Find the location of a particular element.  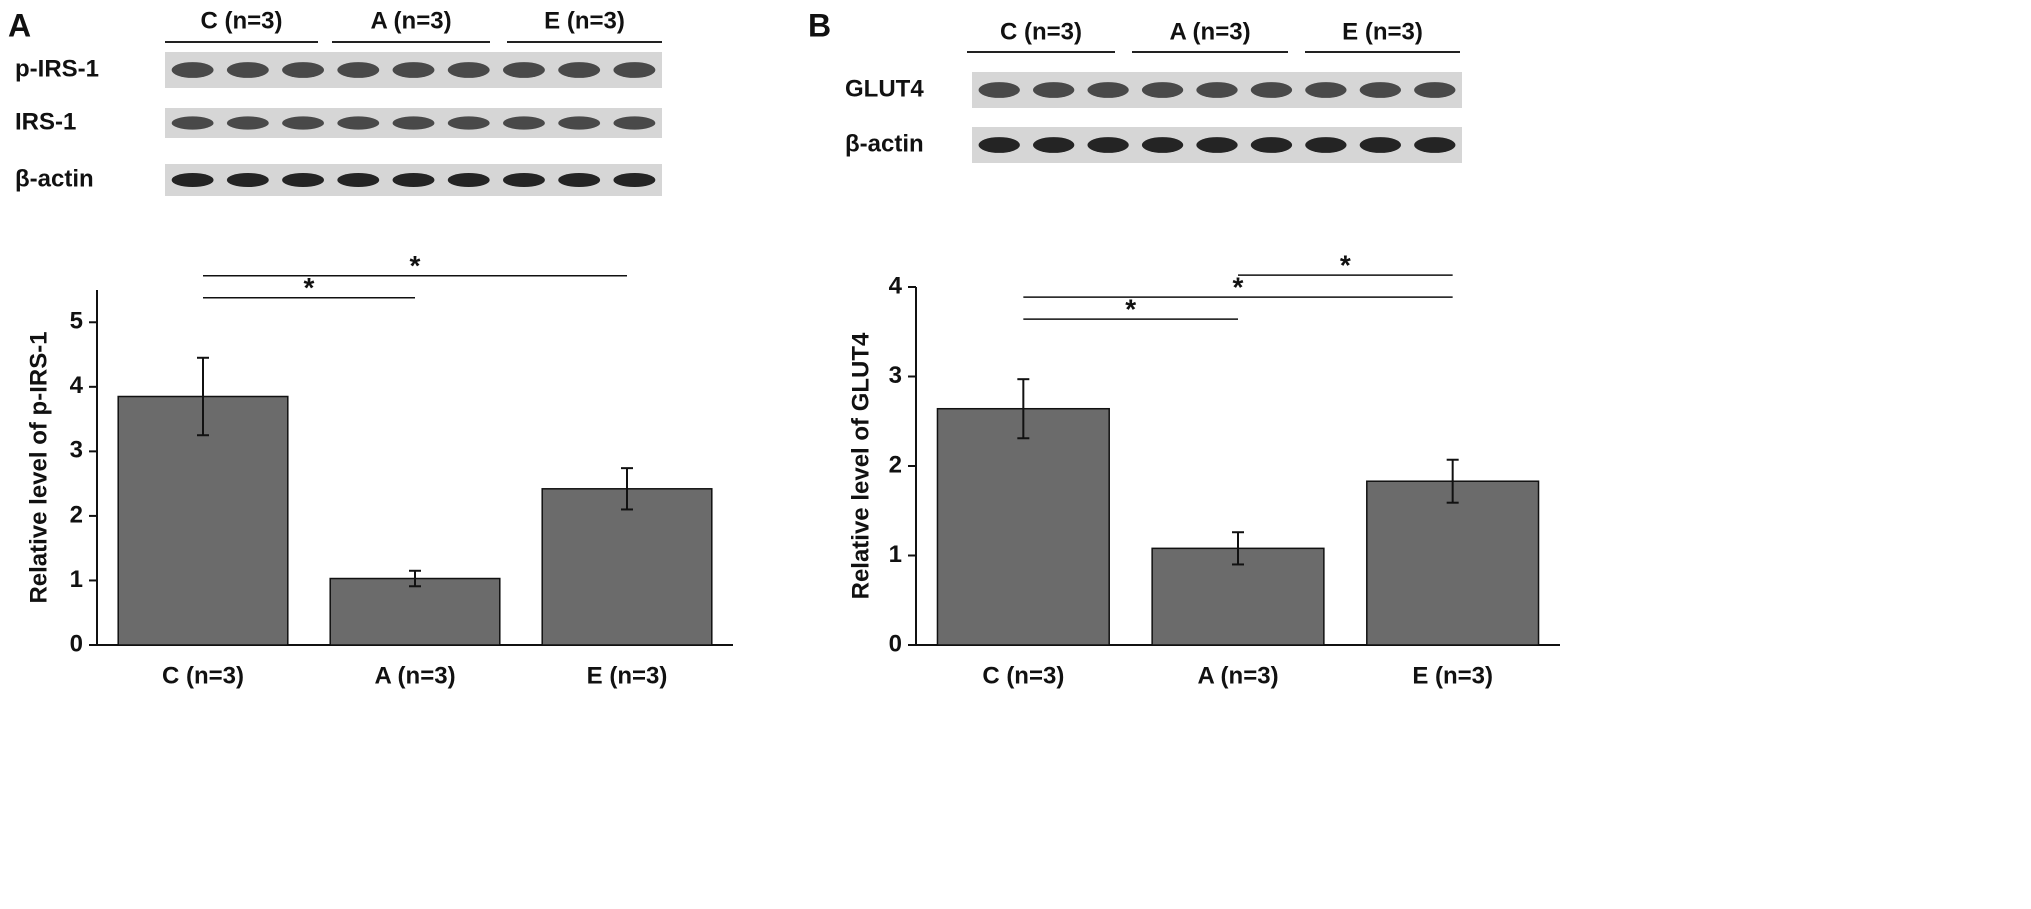

y-axis-label: Relative level of GLUT4 is located at coordinates (860, 465).